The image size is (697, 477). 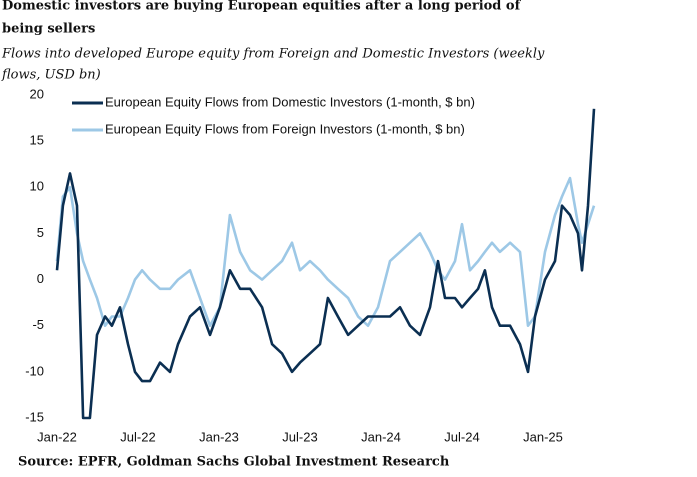 I want to click on y-tick-label: -5, so click(x=38, y=324).